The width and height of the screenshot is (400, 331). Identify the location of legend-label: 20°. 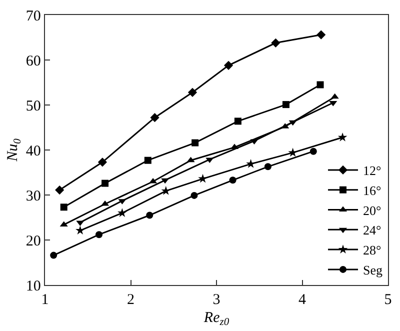
(372, 210).